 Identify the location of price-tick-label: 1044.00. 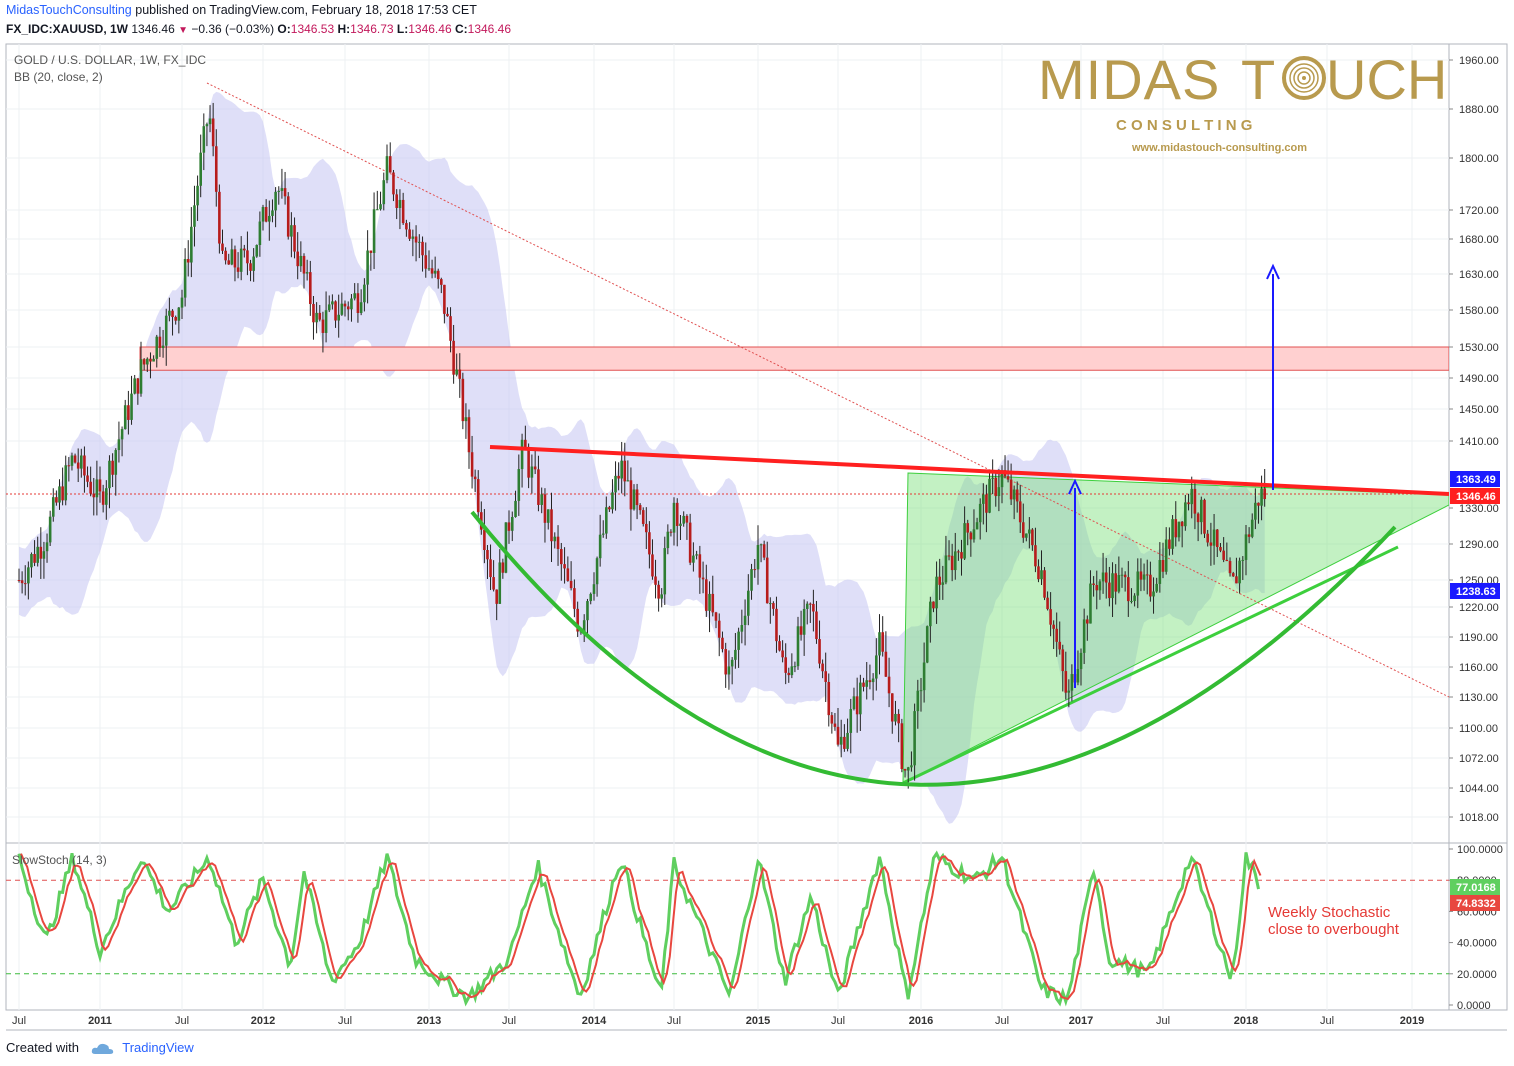
(1479, 789).